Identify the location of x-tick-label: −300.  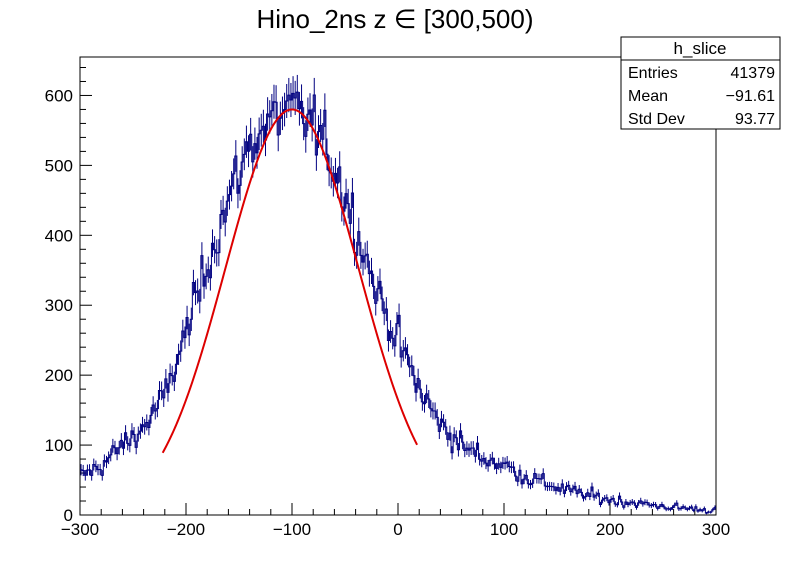
(80, 529).